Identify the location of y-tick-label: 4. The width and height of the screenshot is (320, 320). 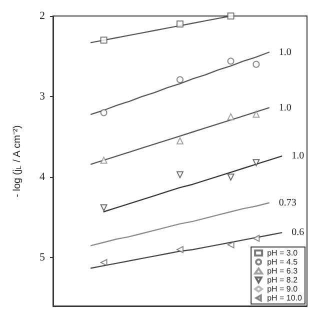
(43, 177).